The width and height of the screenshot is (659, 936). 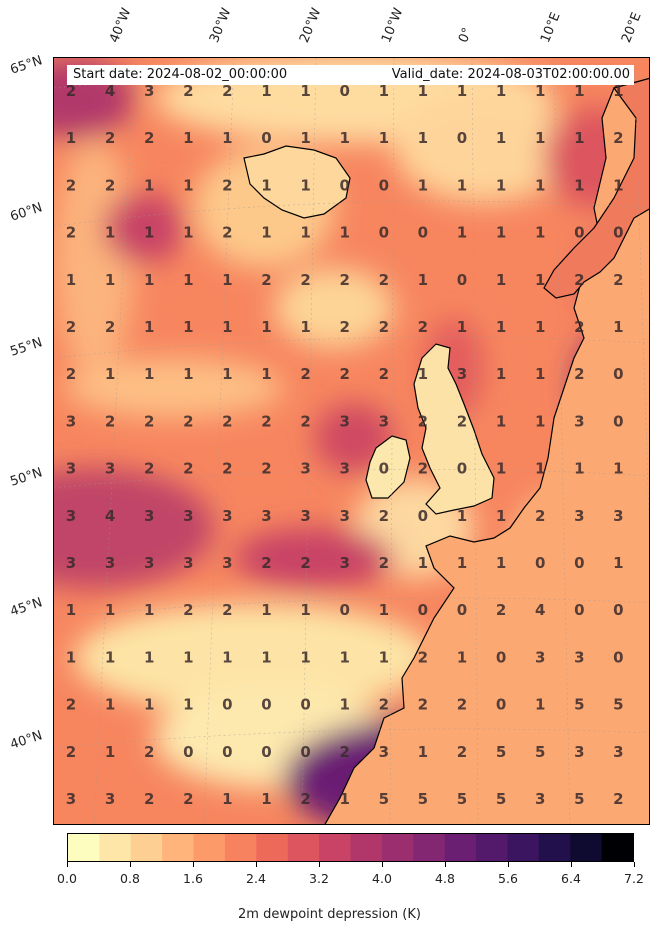 What do you see at coordinates (329, 914) in the screenshot?
I see `colorbar-label: 2m dewpoint depression (K)` at bounding box center [329, 914].